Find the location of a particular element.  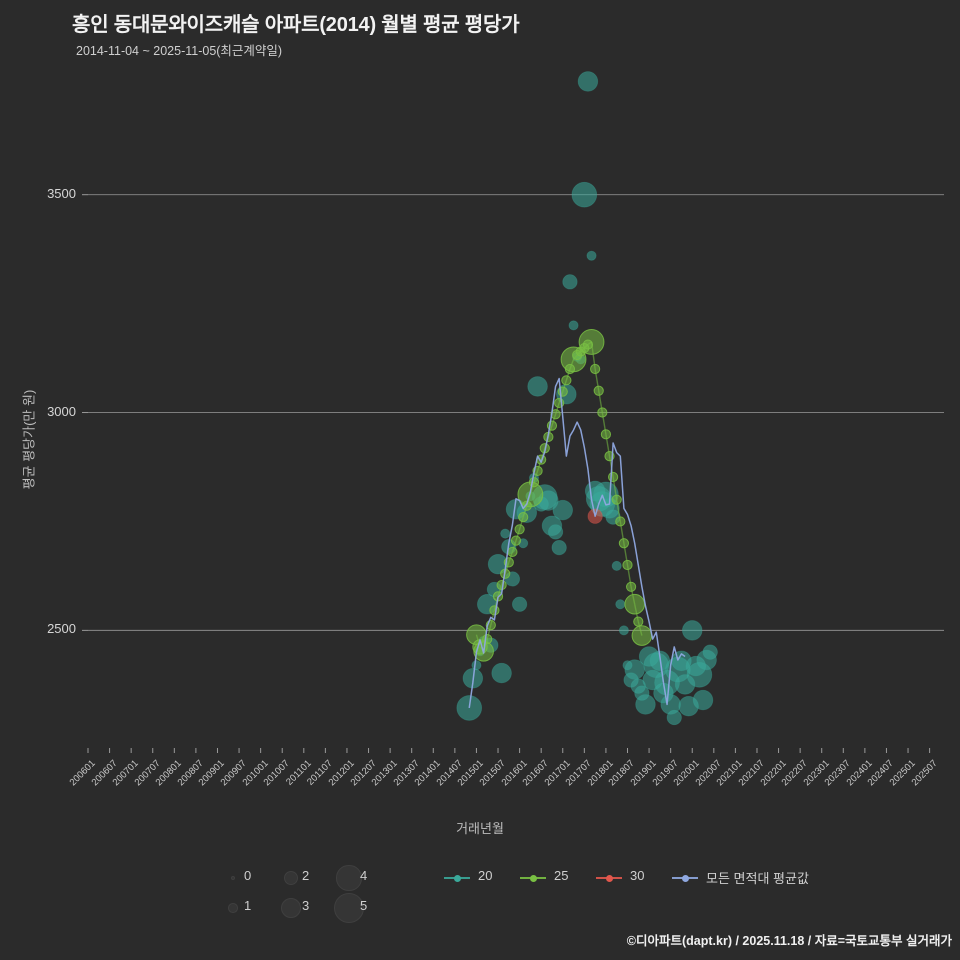

legend-size-label: 3 is located at coordinates (306, 905).